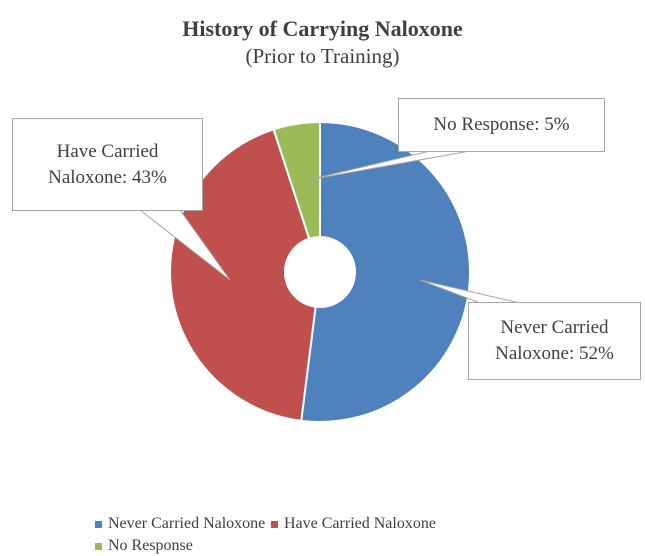 Image resolution: width=645 pixels, height=556 pixels. I want to click on data-label: Never Carried Naloxone: 52%, so click(554, 341).